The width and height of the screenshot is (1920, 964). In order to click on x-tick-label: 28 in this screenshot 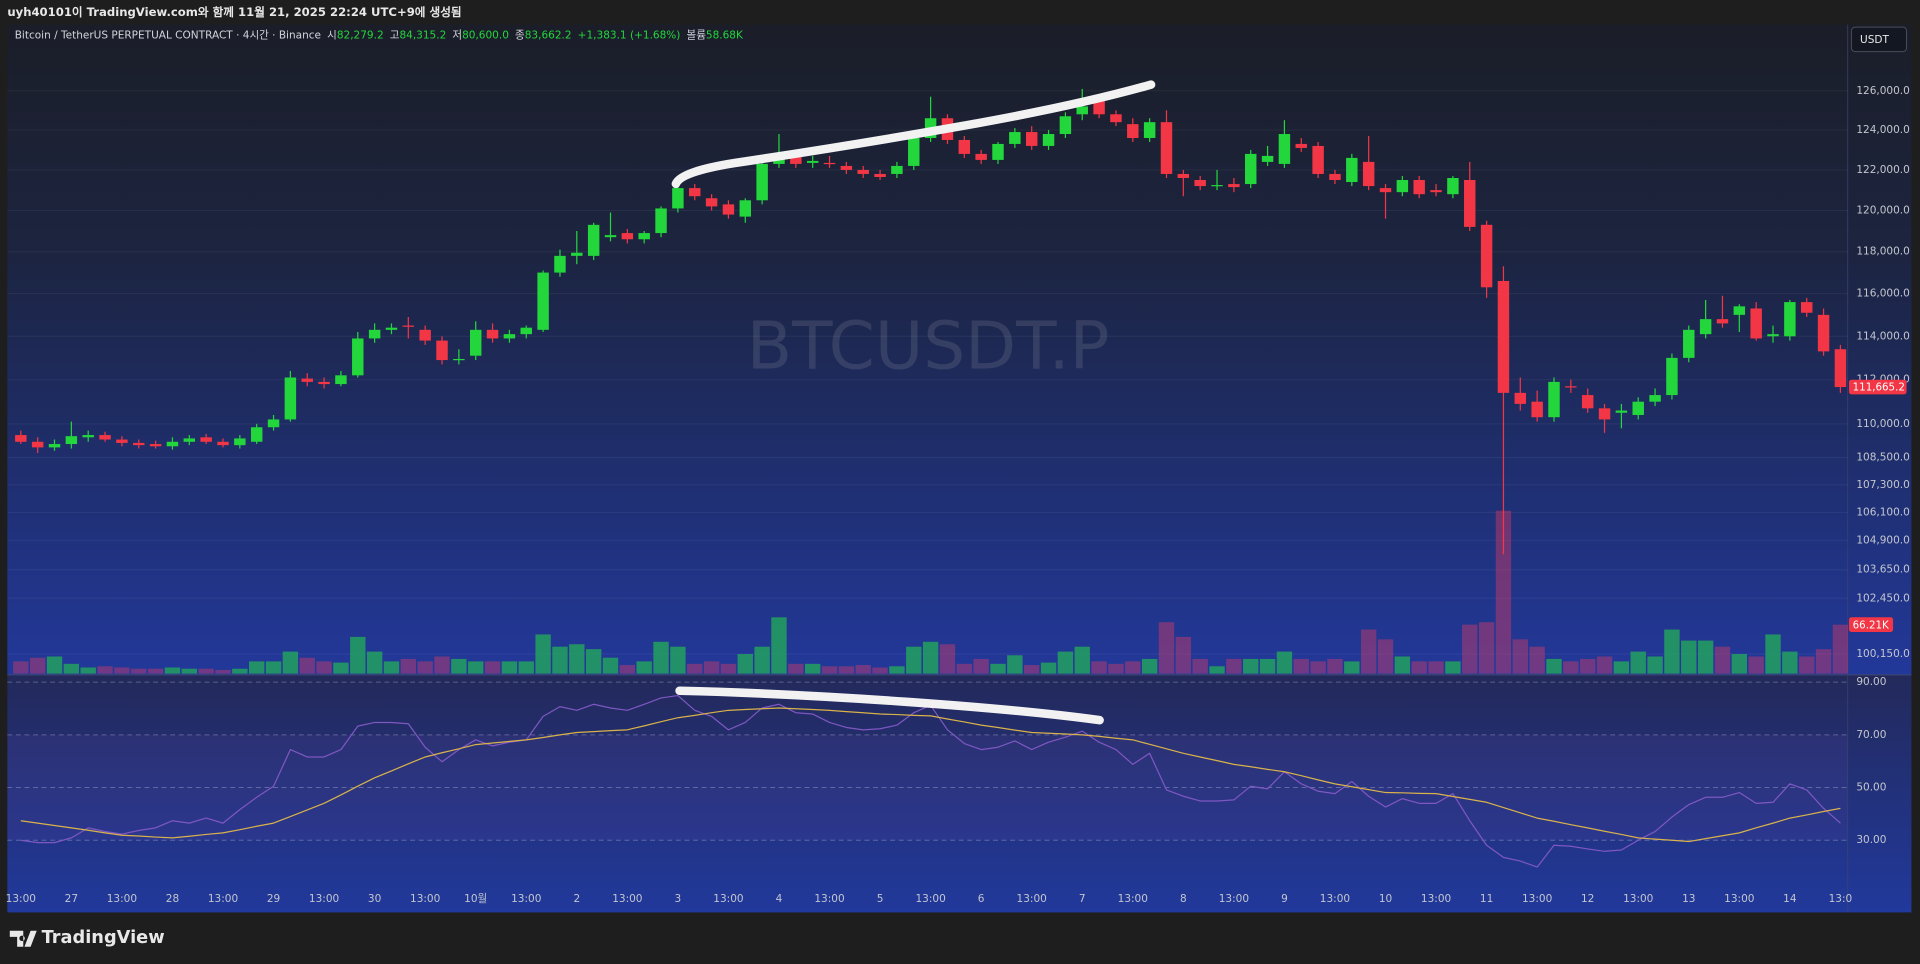, I will do `click(172, 899)`.